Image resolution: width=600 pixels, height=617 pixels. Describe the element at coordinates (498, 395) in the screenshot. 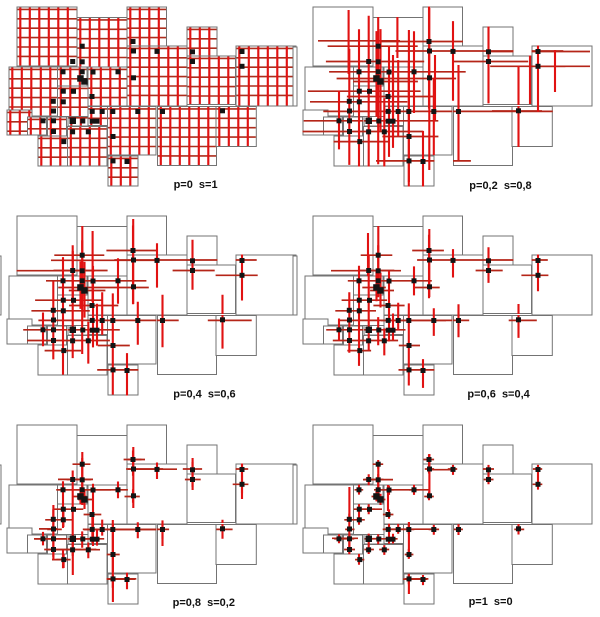

I see `svg-text: p=0,6 s=0,4` at that location.